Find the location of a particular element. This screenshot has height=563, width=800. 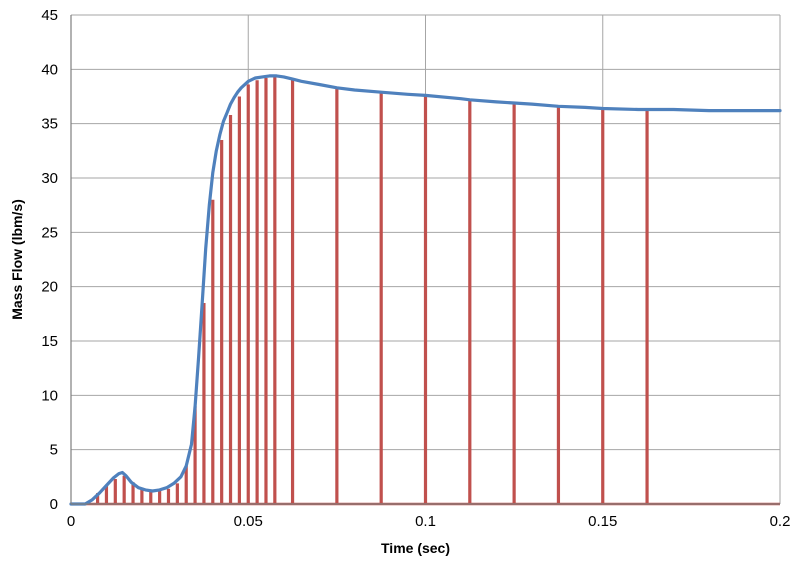

x-tick-label: 0.1 is located at coordinates (425, 521).